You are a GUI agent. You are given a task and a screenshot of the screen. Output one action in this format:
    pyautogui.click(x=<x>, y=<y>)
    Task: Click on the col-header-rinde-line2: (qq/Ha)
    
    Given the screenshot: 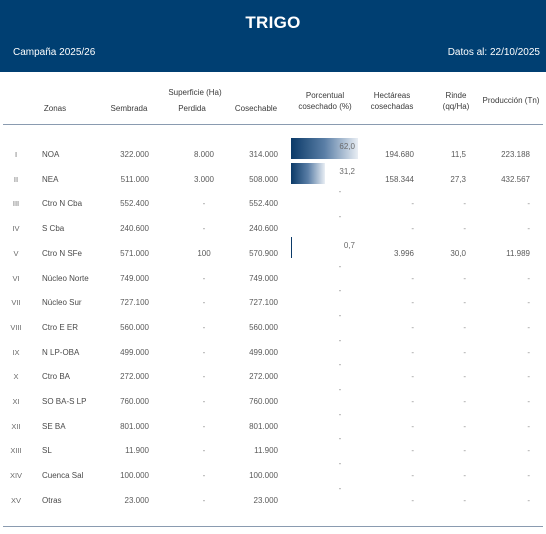 What is the action you would take?
    pyautogui.click(x=456, y=106)
    